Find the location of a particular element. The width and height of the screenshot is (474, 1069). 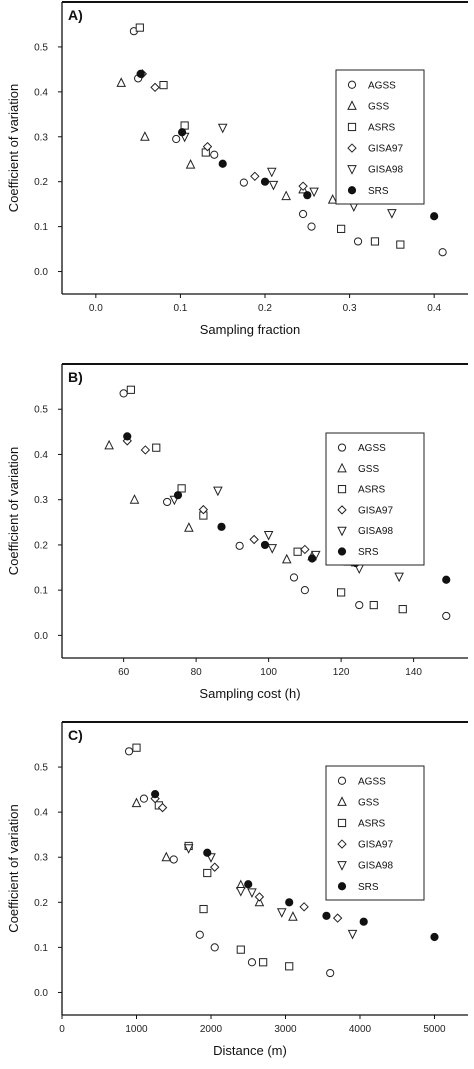

x-tick-label: 0 is located at coordinates (62, 1029).